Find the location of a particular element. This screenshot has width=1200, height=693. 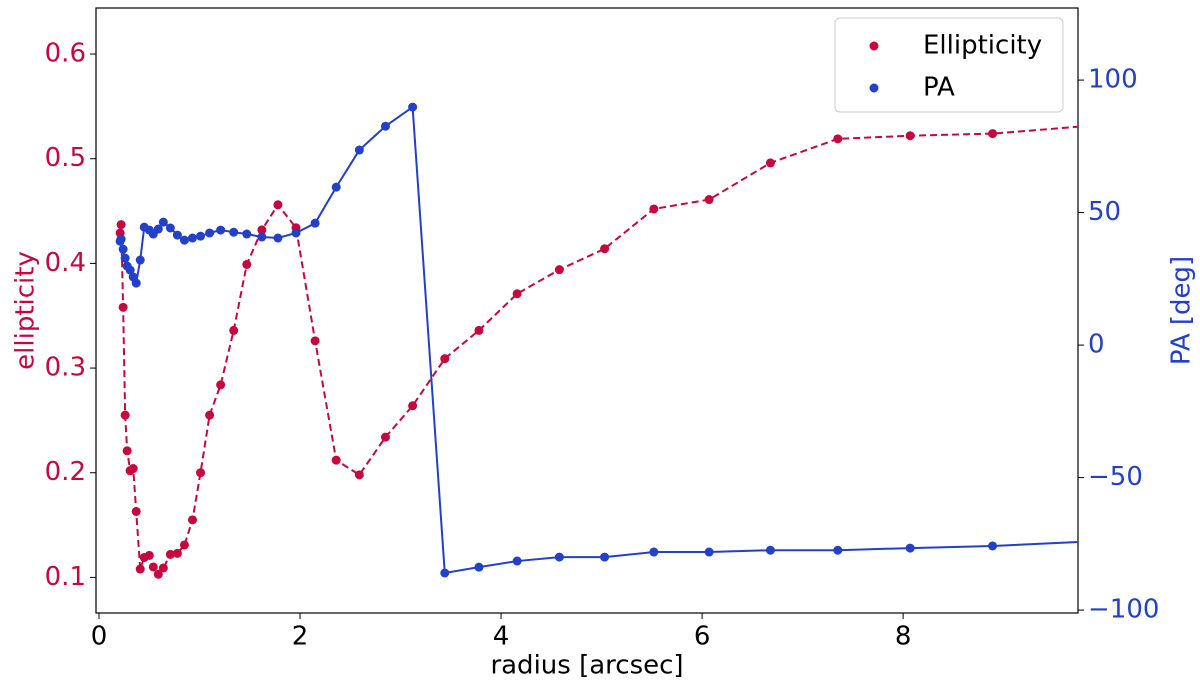

y2-tick-label: 100 is located at coordinates (1113, 80).